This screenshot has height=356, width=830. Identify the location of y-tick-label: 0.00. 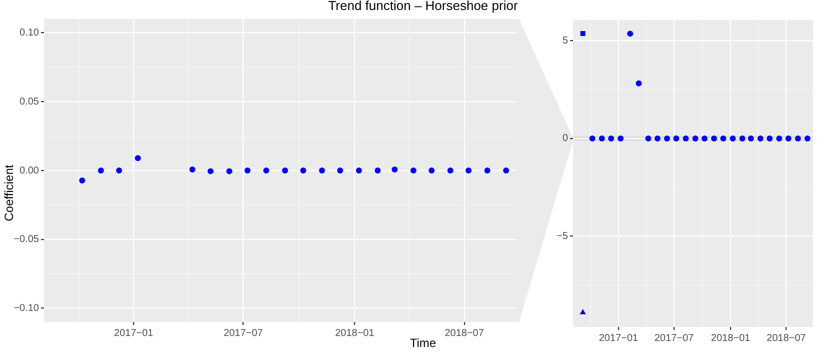
(30, 170).